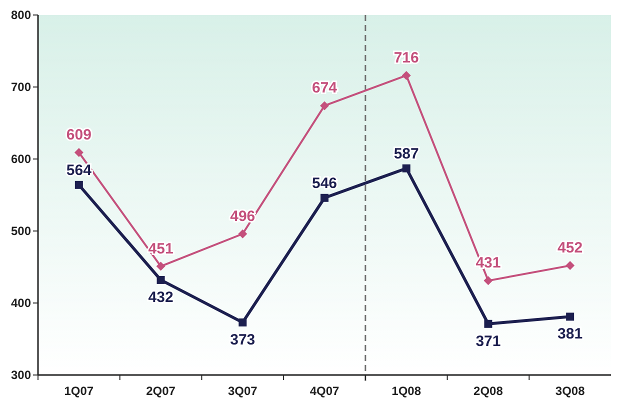  Describe the element at coordinates (79, 170) in the screenshot. I see `data-label: 564` at that location.